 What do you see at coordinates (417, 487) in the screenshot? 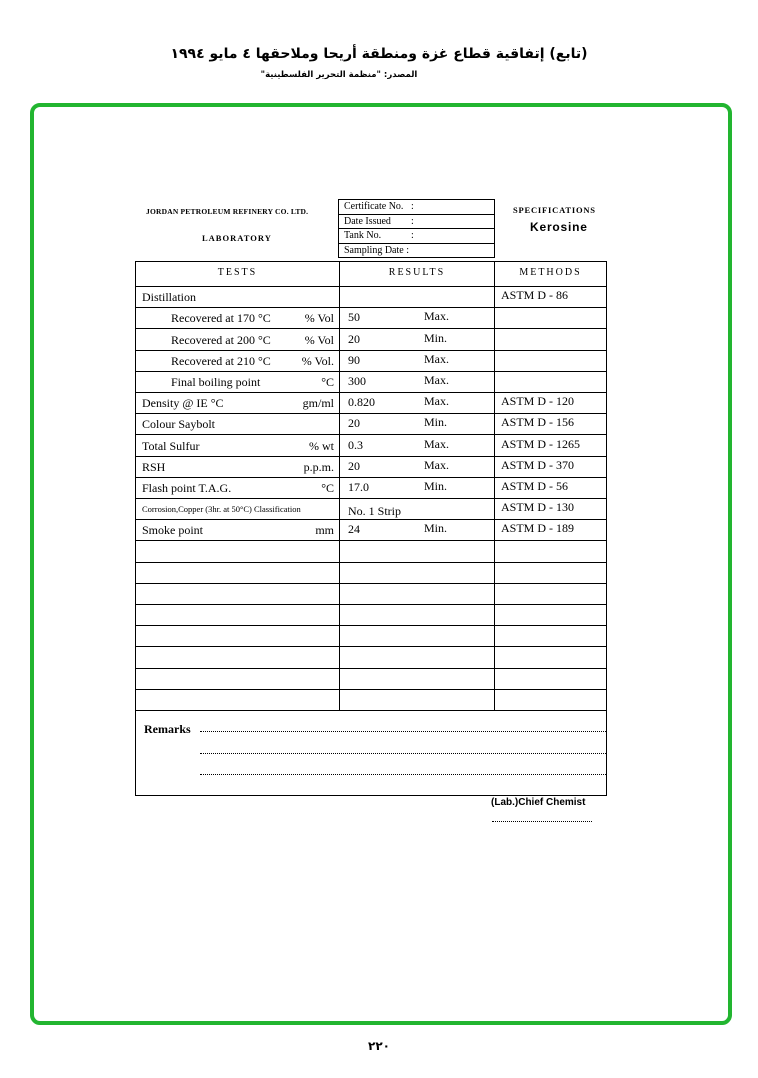
I see `table-cell: 17.0 Min.` at bounding box center [417, 487].